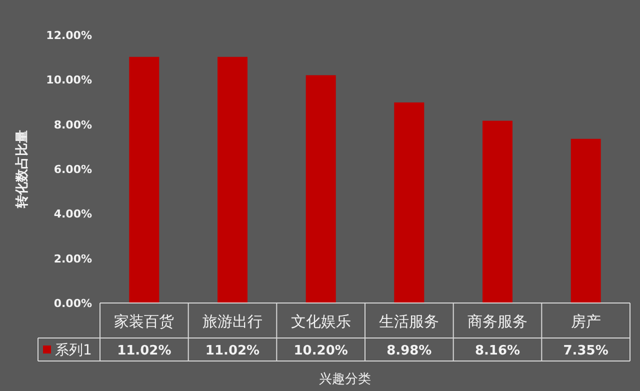 This screenshot has height=391, width=640. What do you see at coordinates (345, 379) in the screenshot?
I see `x-axis-title: 兴趣分类` at bounding box center [345, 379].